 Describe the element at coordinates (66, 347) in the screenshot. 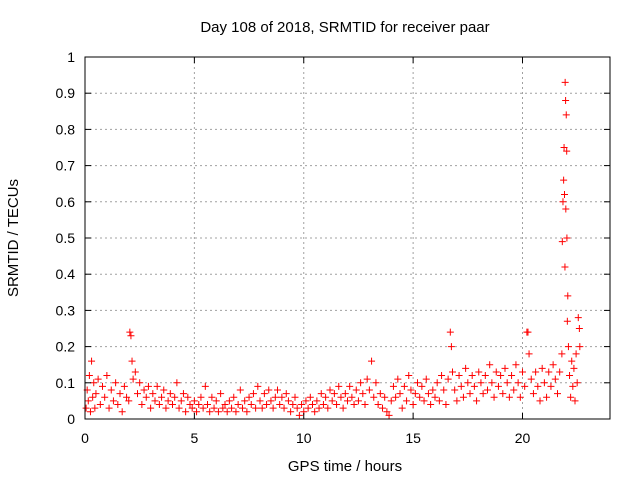

I see `y-tick-label: 0.2` at that location.